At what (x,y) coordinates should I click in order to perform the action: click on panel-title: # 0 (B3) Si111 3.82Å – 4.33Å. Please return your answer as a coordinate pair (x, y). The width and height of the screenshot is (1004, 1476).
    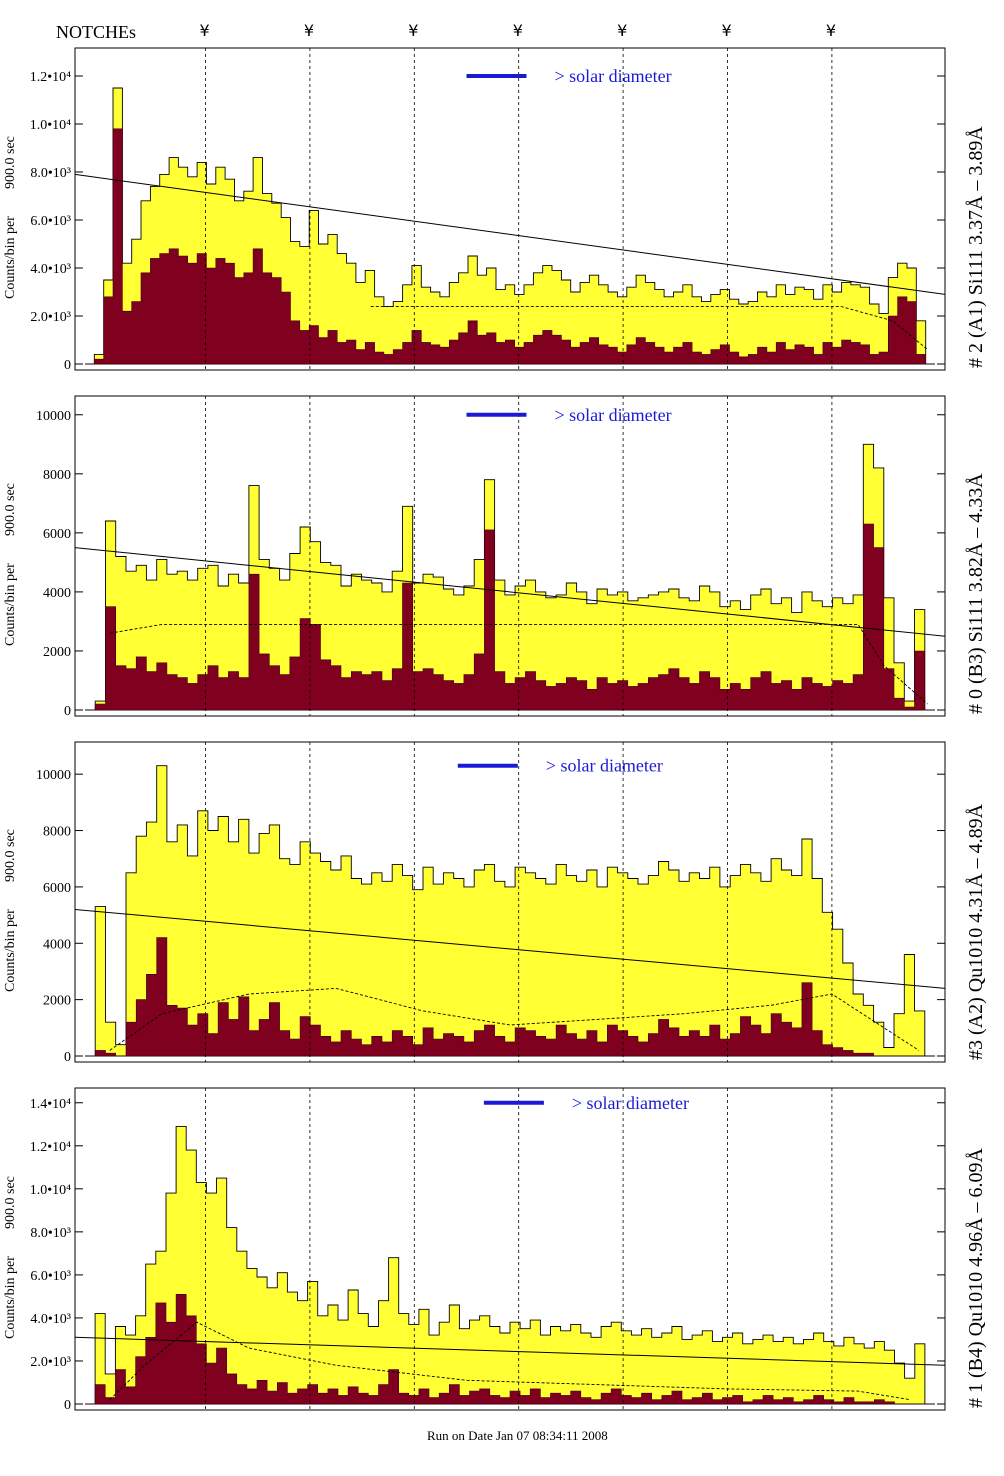
    Looking at the image, I should click on (976, 593).